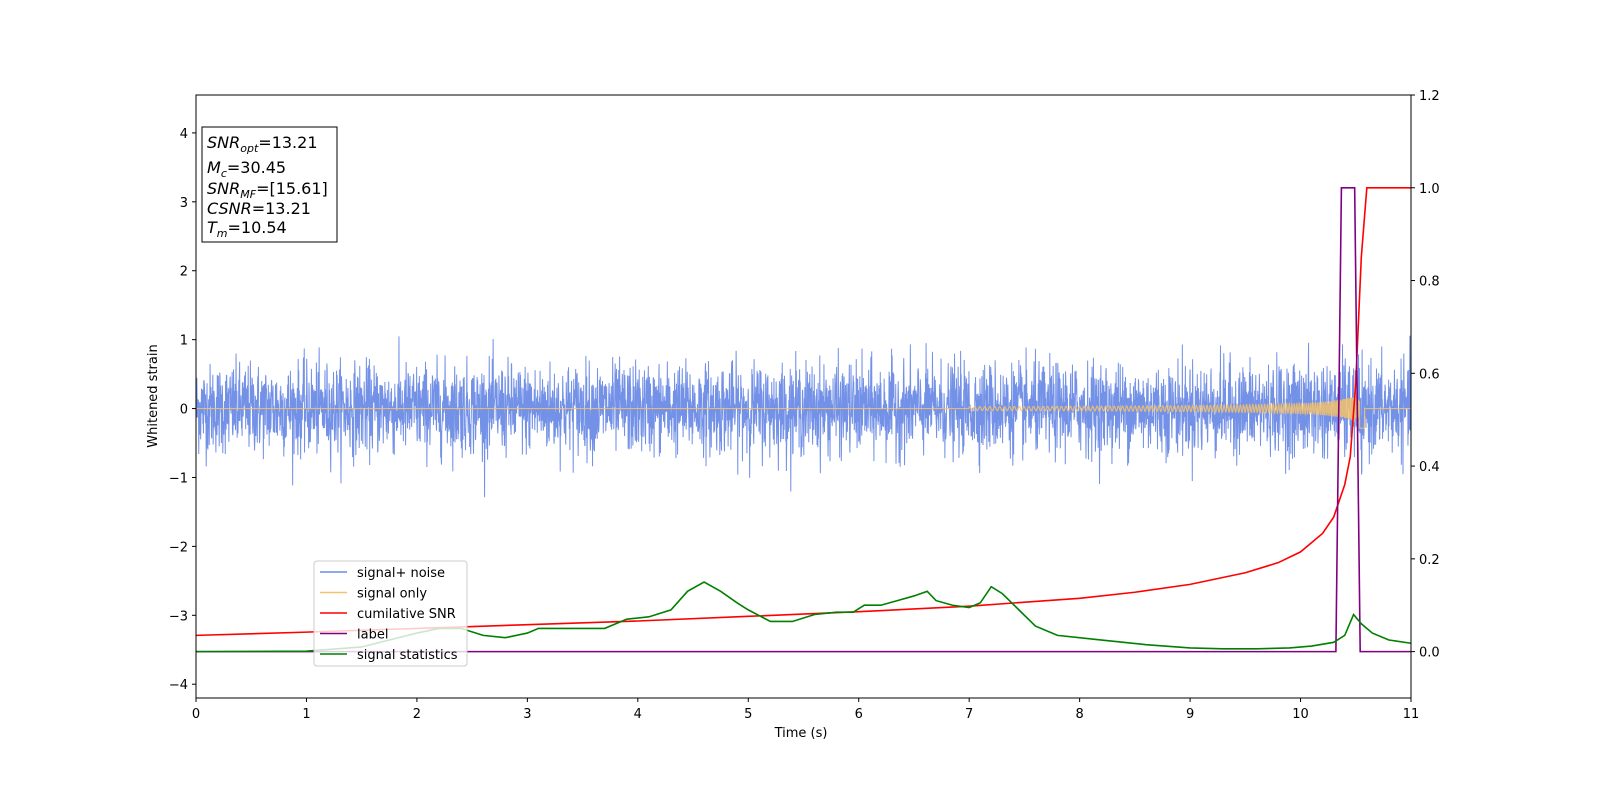 The image size is (1600, 800). Describe the element at coordinates (1411, 714) in the screenshot. I see `x-tick-label: 11` at that location.